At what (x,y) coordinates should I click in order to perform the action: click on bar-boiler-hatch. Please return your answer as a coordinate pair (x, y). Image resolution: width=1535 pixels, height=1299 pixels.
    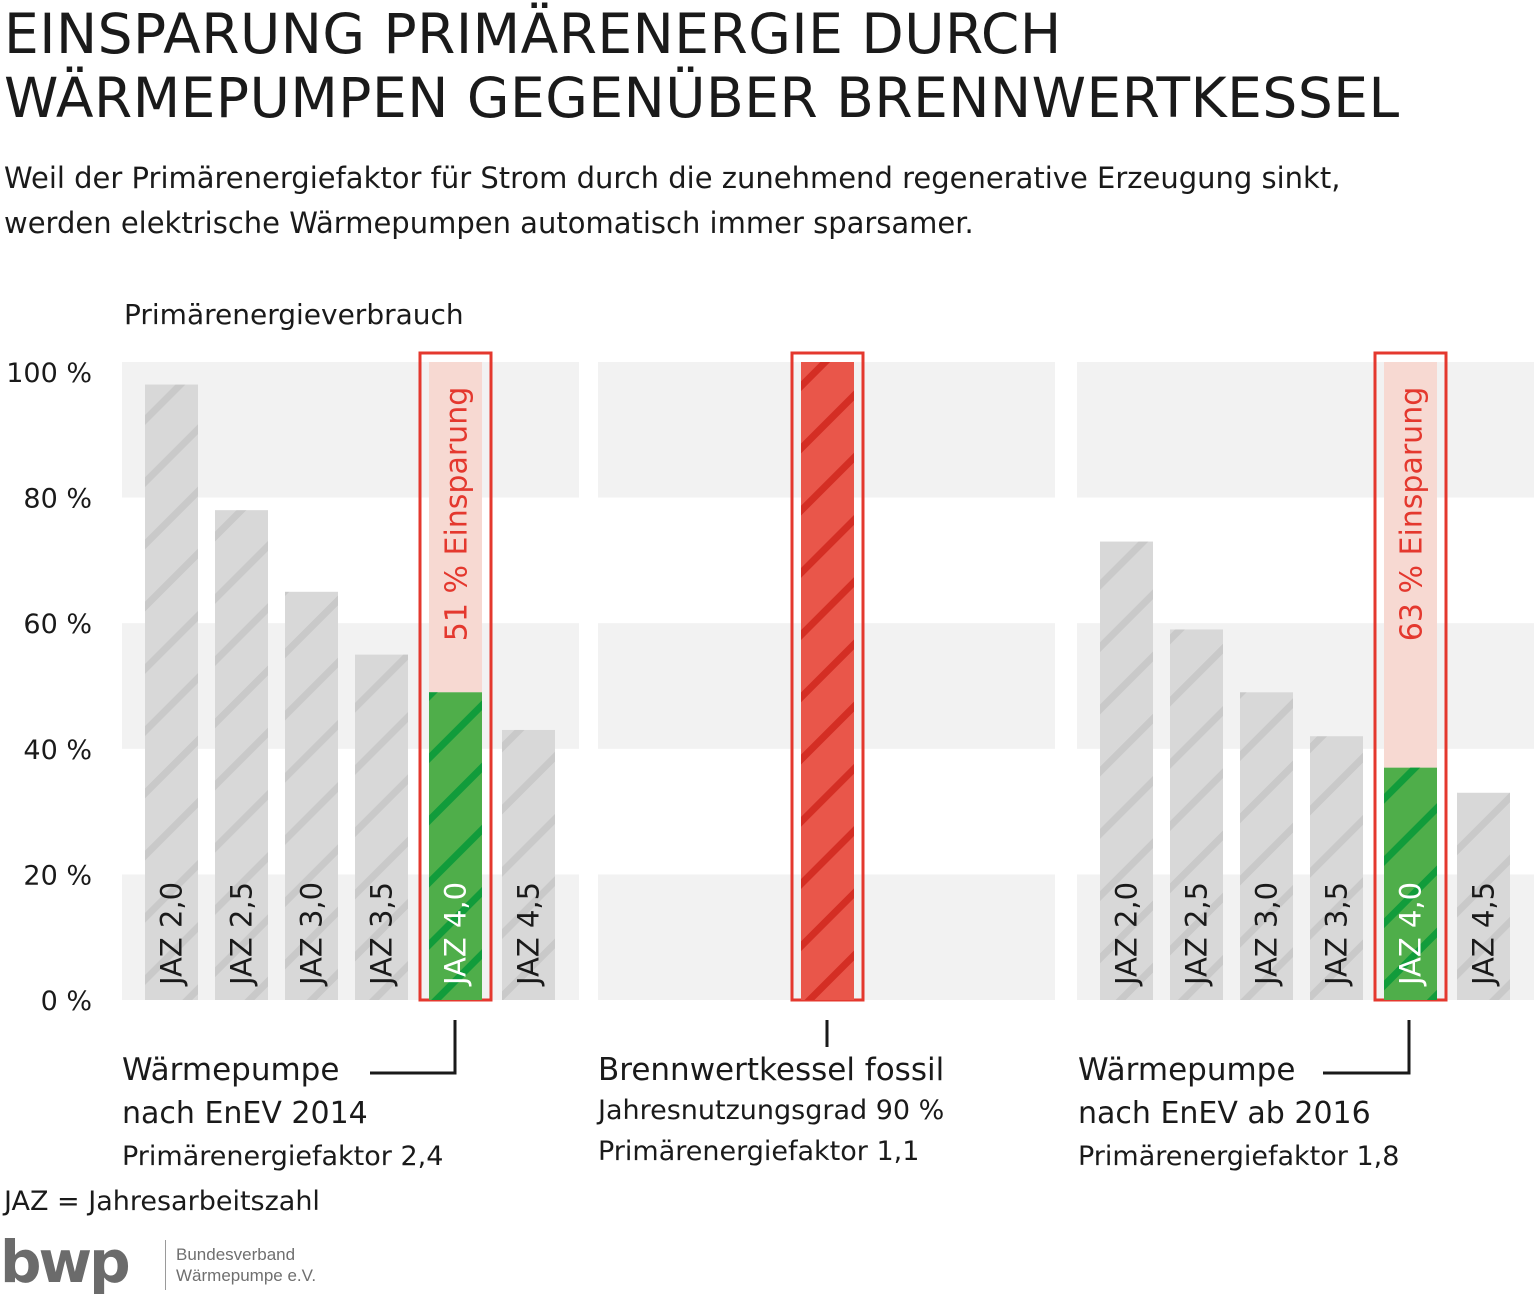
    Looking at the image, I should click on (827, 681).